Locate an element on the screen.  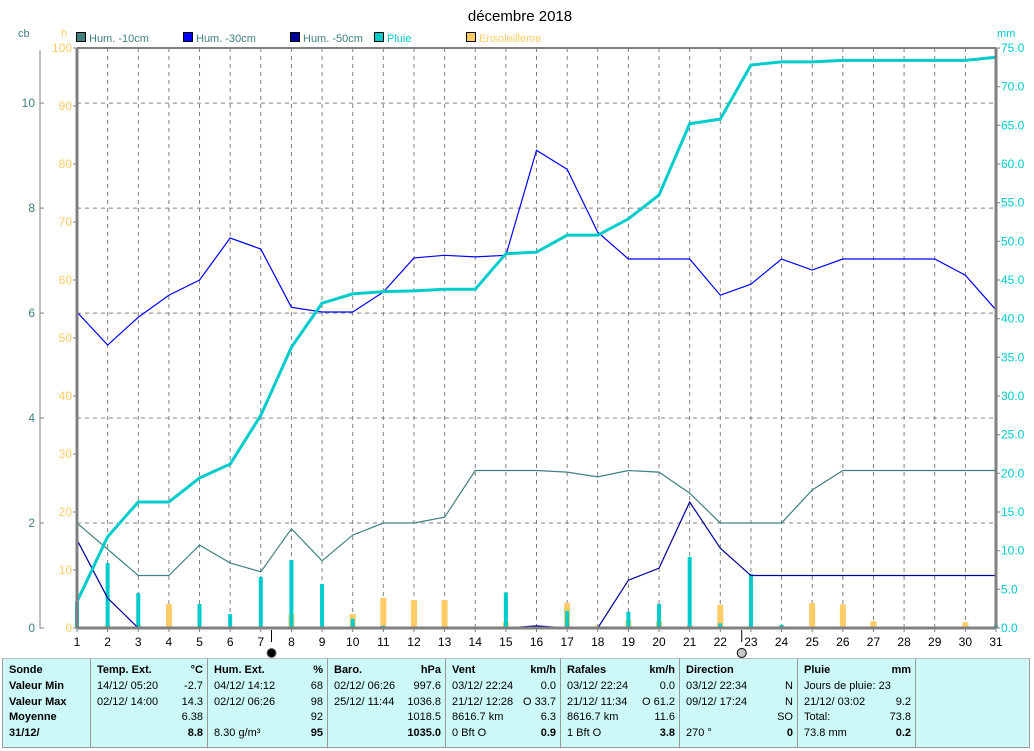
cell-value: 0.2 is located at coordinates (903, 733).